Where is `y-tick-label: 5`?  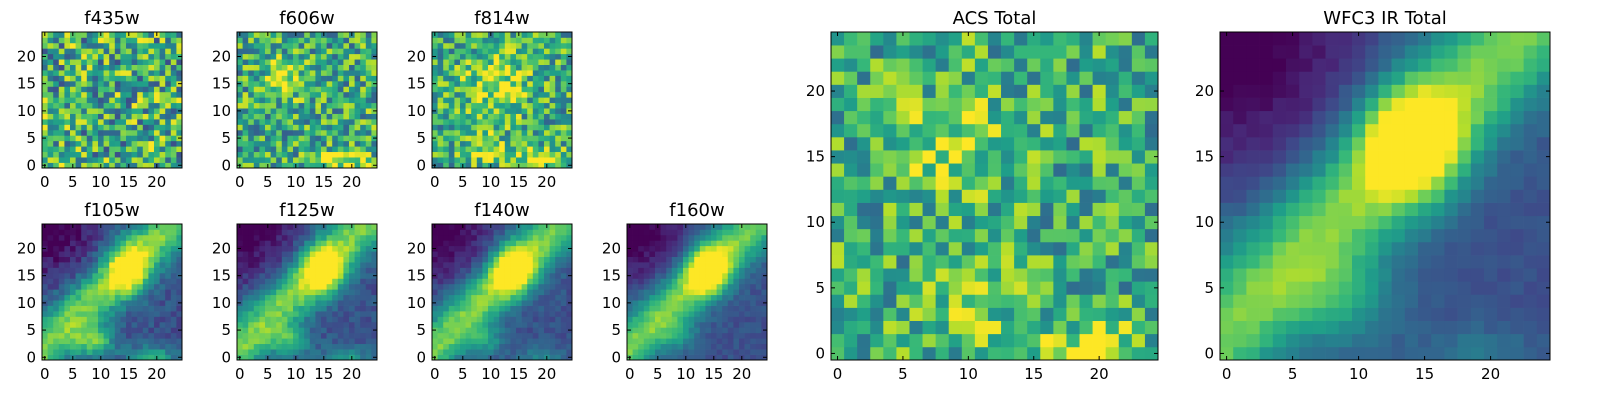
y-tick-label: 5 is located at coordinates (31, 330).